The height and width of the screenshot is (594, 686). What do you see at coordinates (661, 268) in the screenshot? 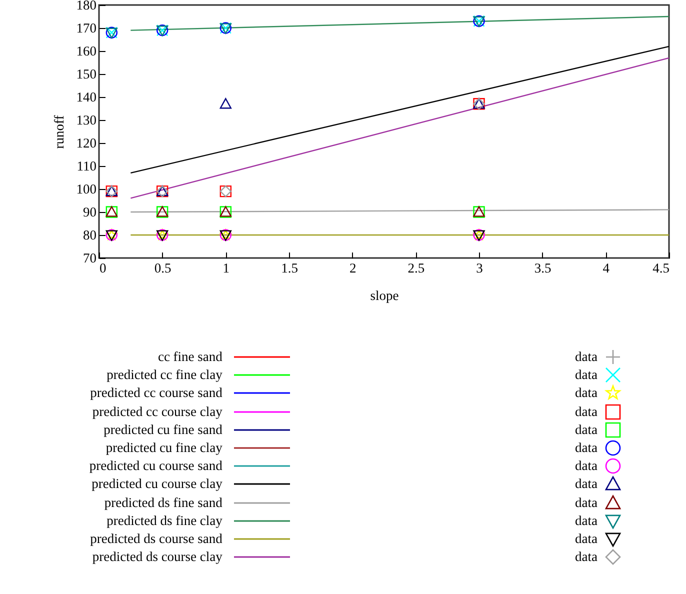
I see `x-tick-label: 4.5` at bounding box center [661, 268].